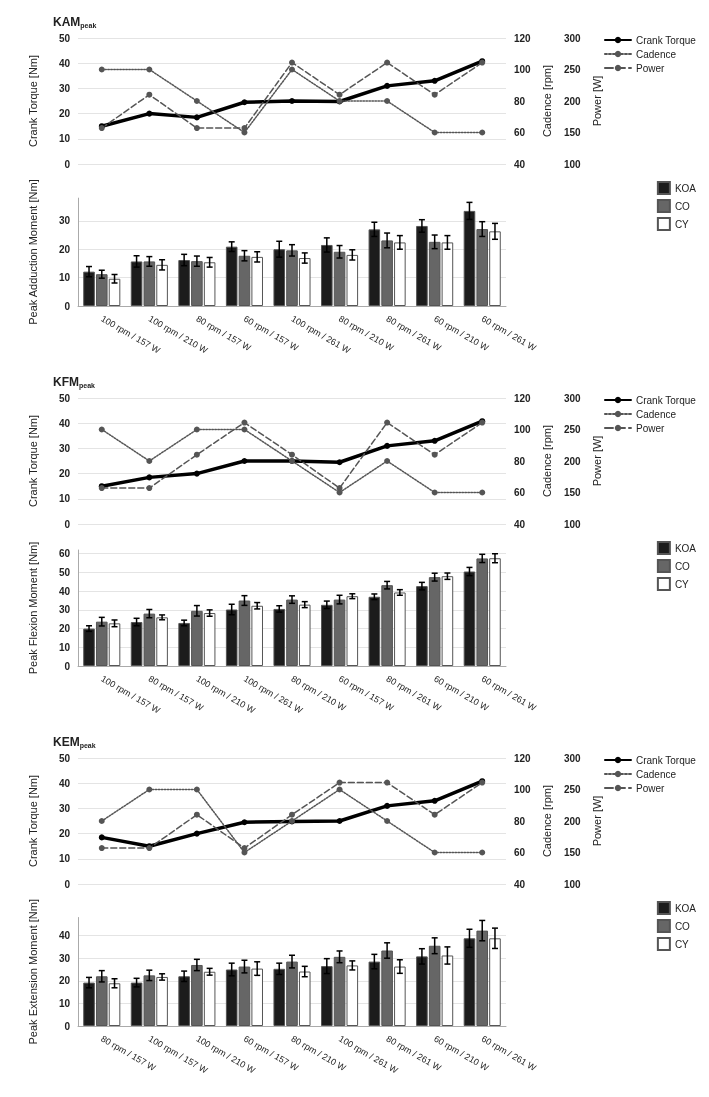  What do you see at coordinates (64, 554) in the screenshot?
I see `y-tick-label: 60` at bounding box center [64, 554].